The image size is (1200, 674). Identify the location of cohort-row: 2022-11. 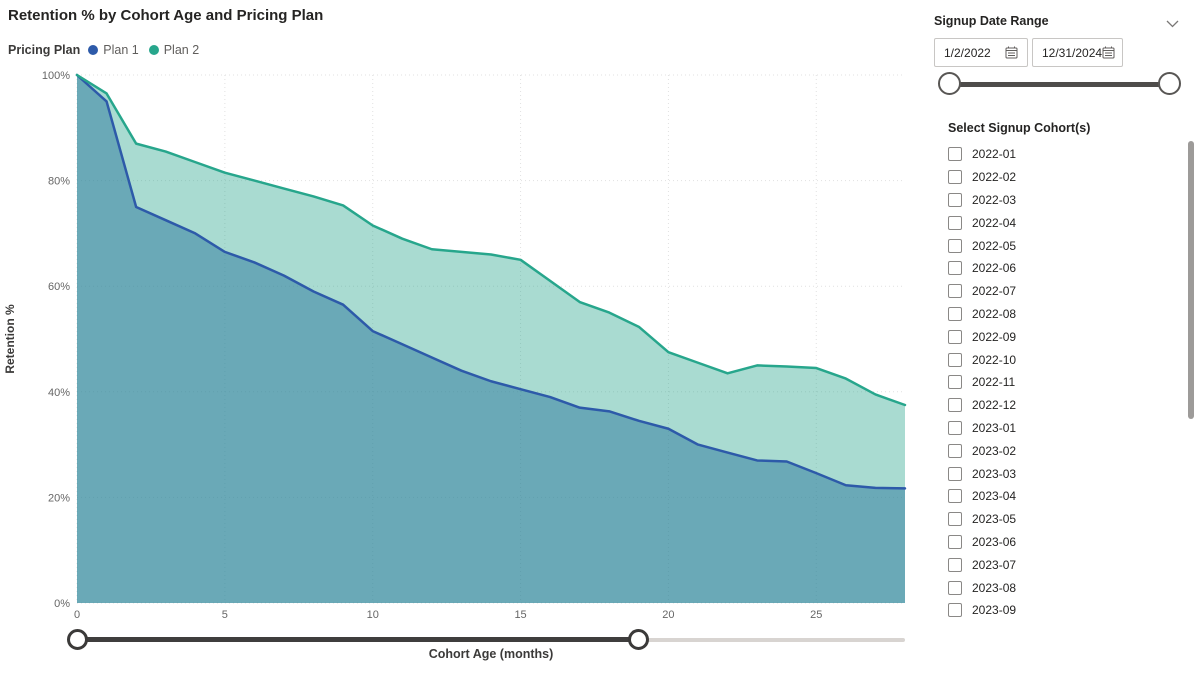
(1060, 382).